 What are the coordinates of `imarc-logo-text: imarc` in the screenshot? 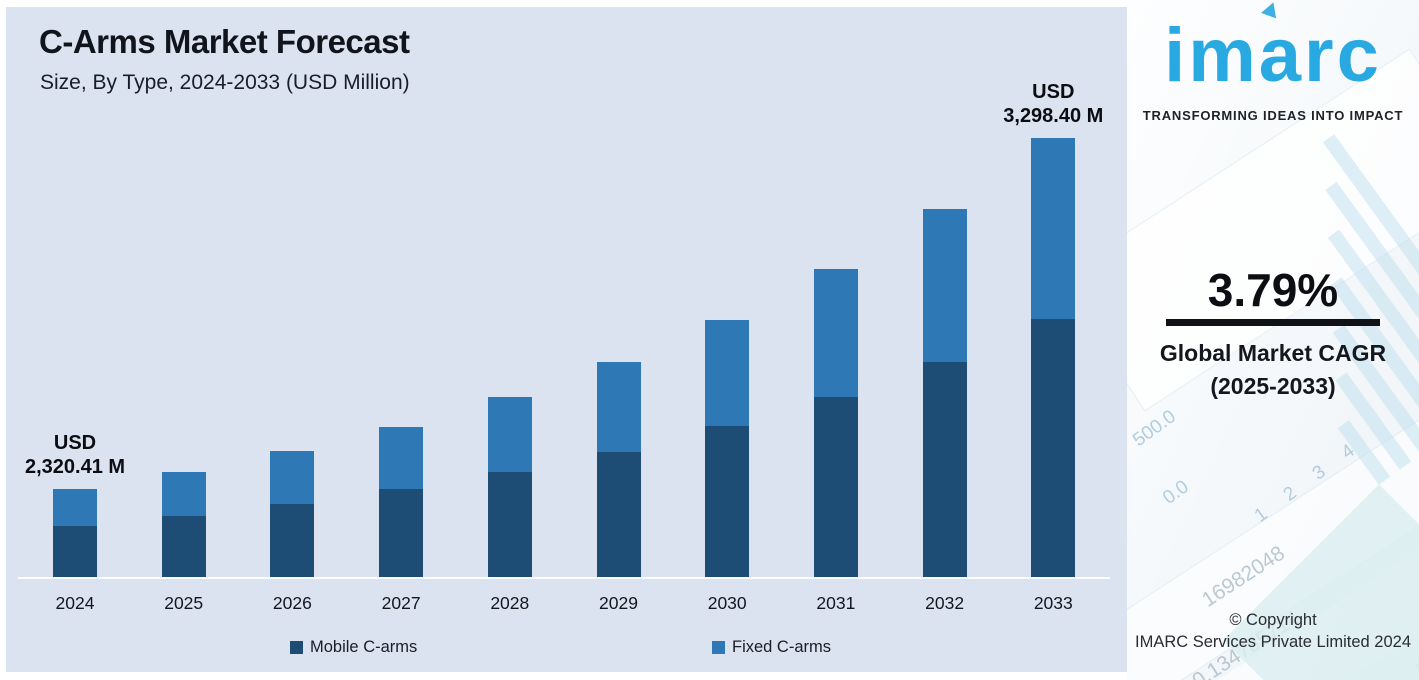 It's located at (1273, 55).